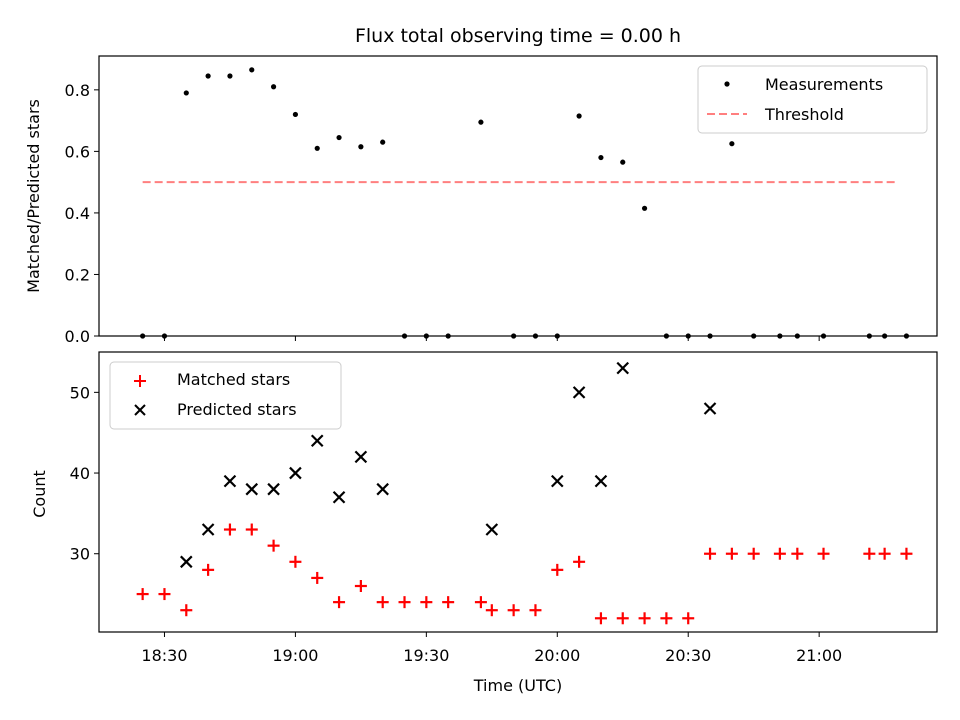  Describe the element at coordinates (77, 274) in the screenshot. I see `top-ytick-label: 0.2` at that location.